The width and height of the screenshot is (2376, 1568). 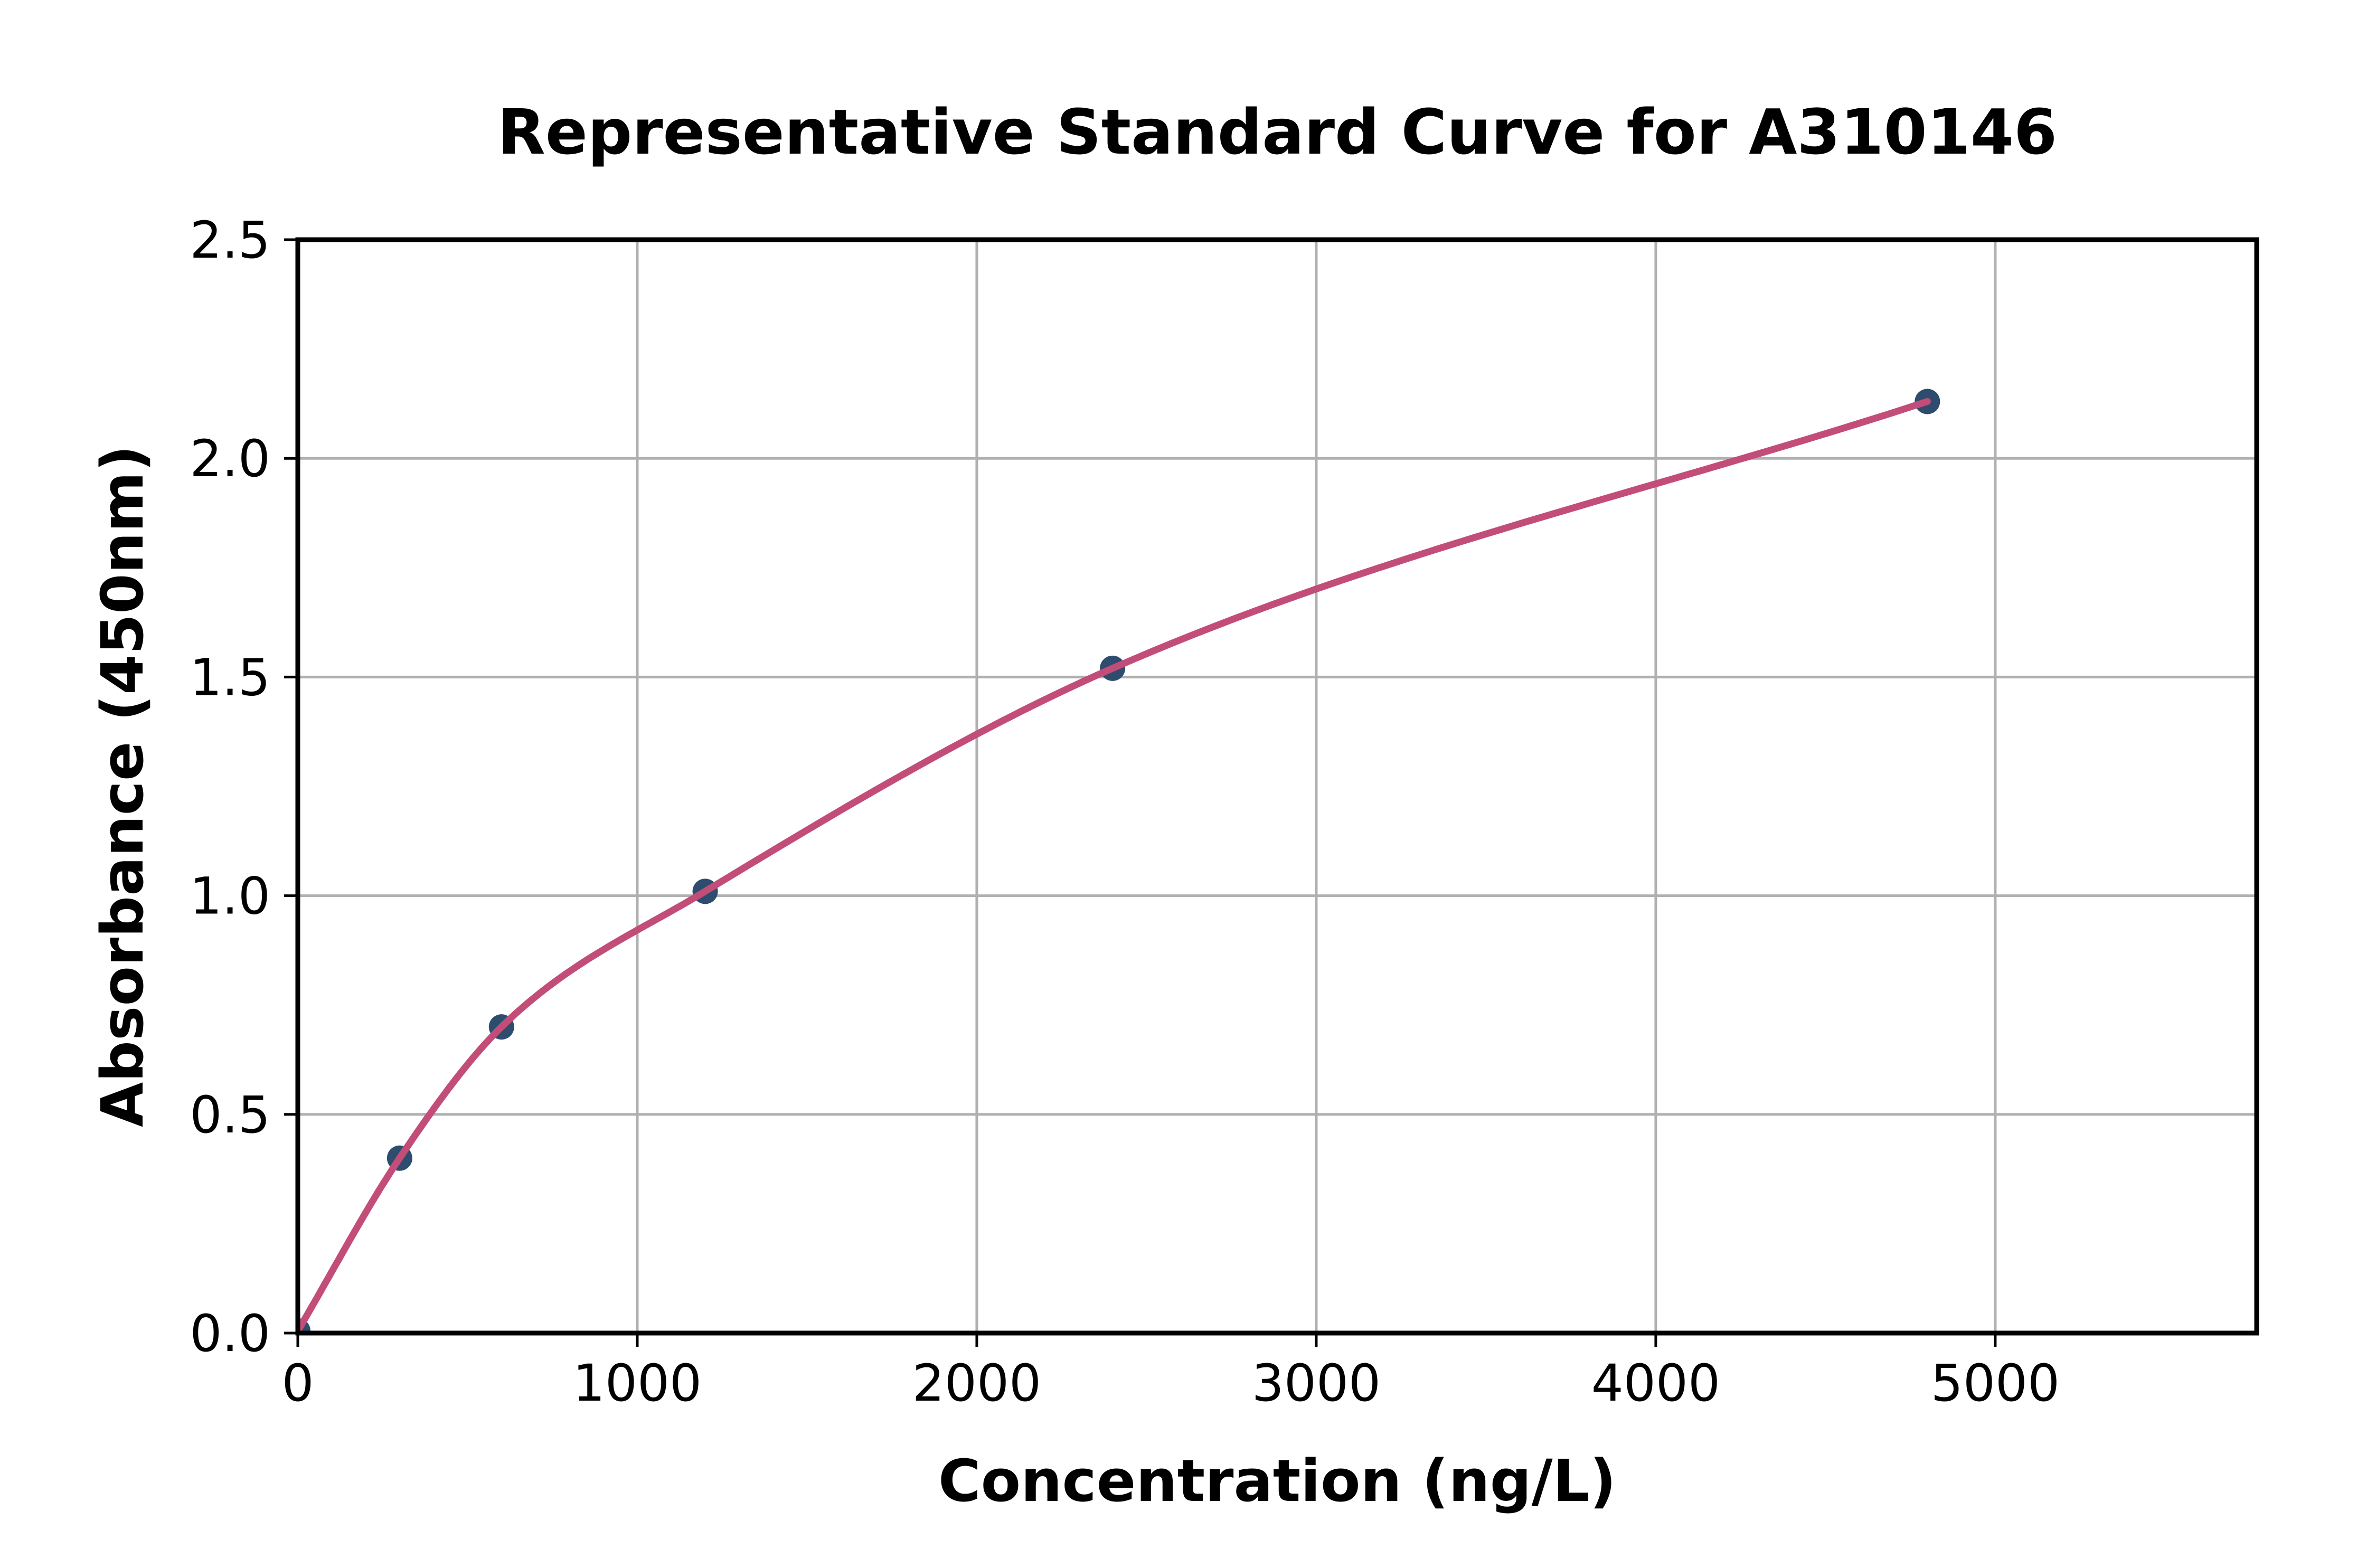 I want to click on x-tick-label: 3000, so click(x=1317, y=1384).